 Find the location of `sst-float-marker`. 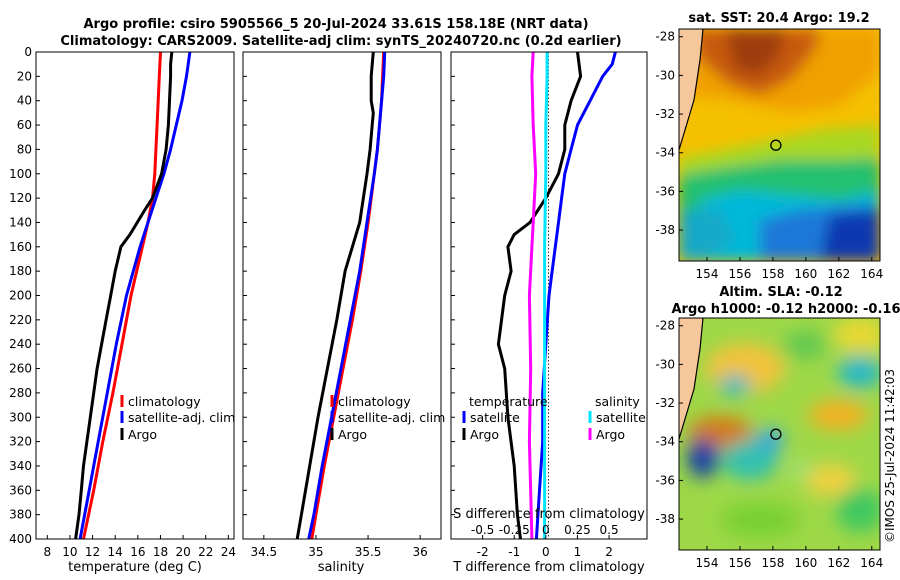

sst-float-marker is located at coordinates (776, 145).